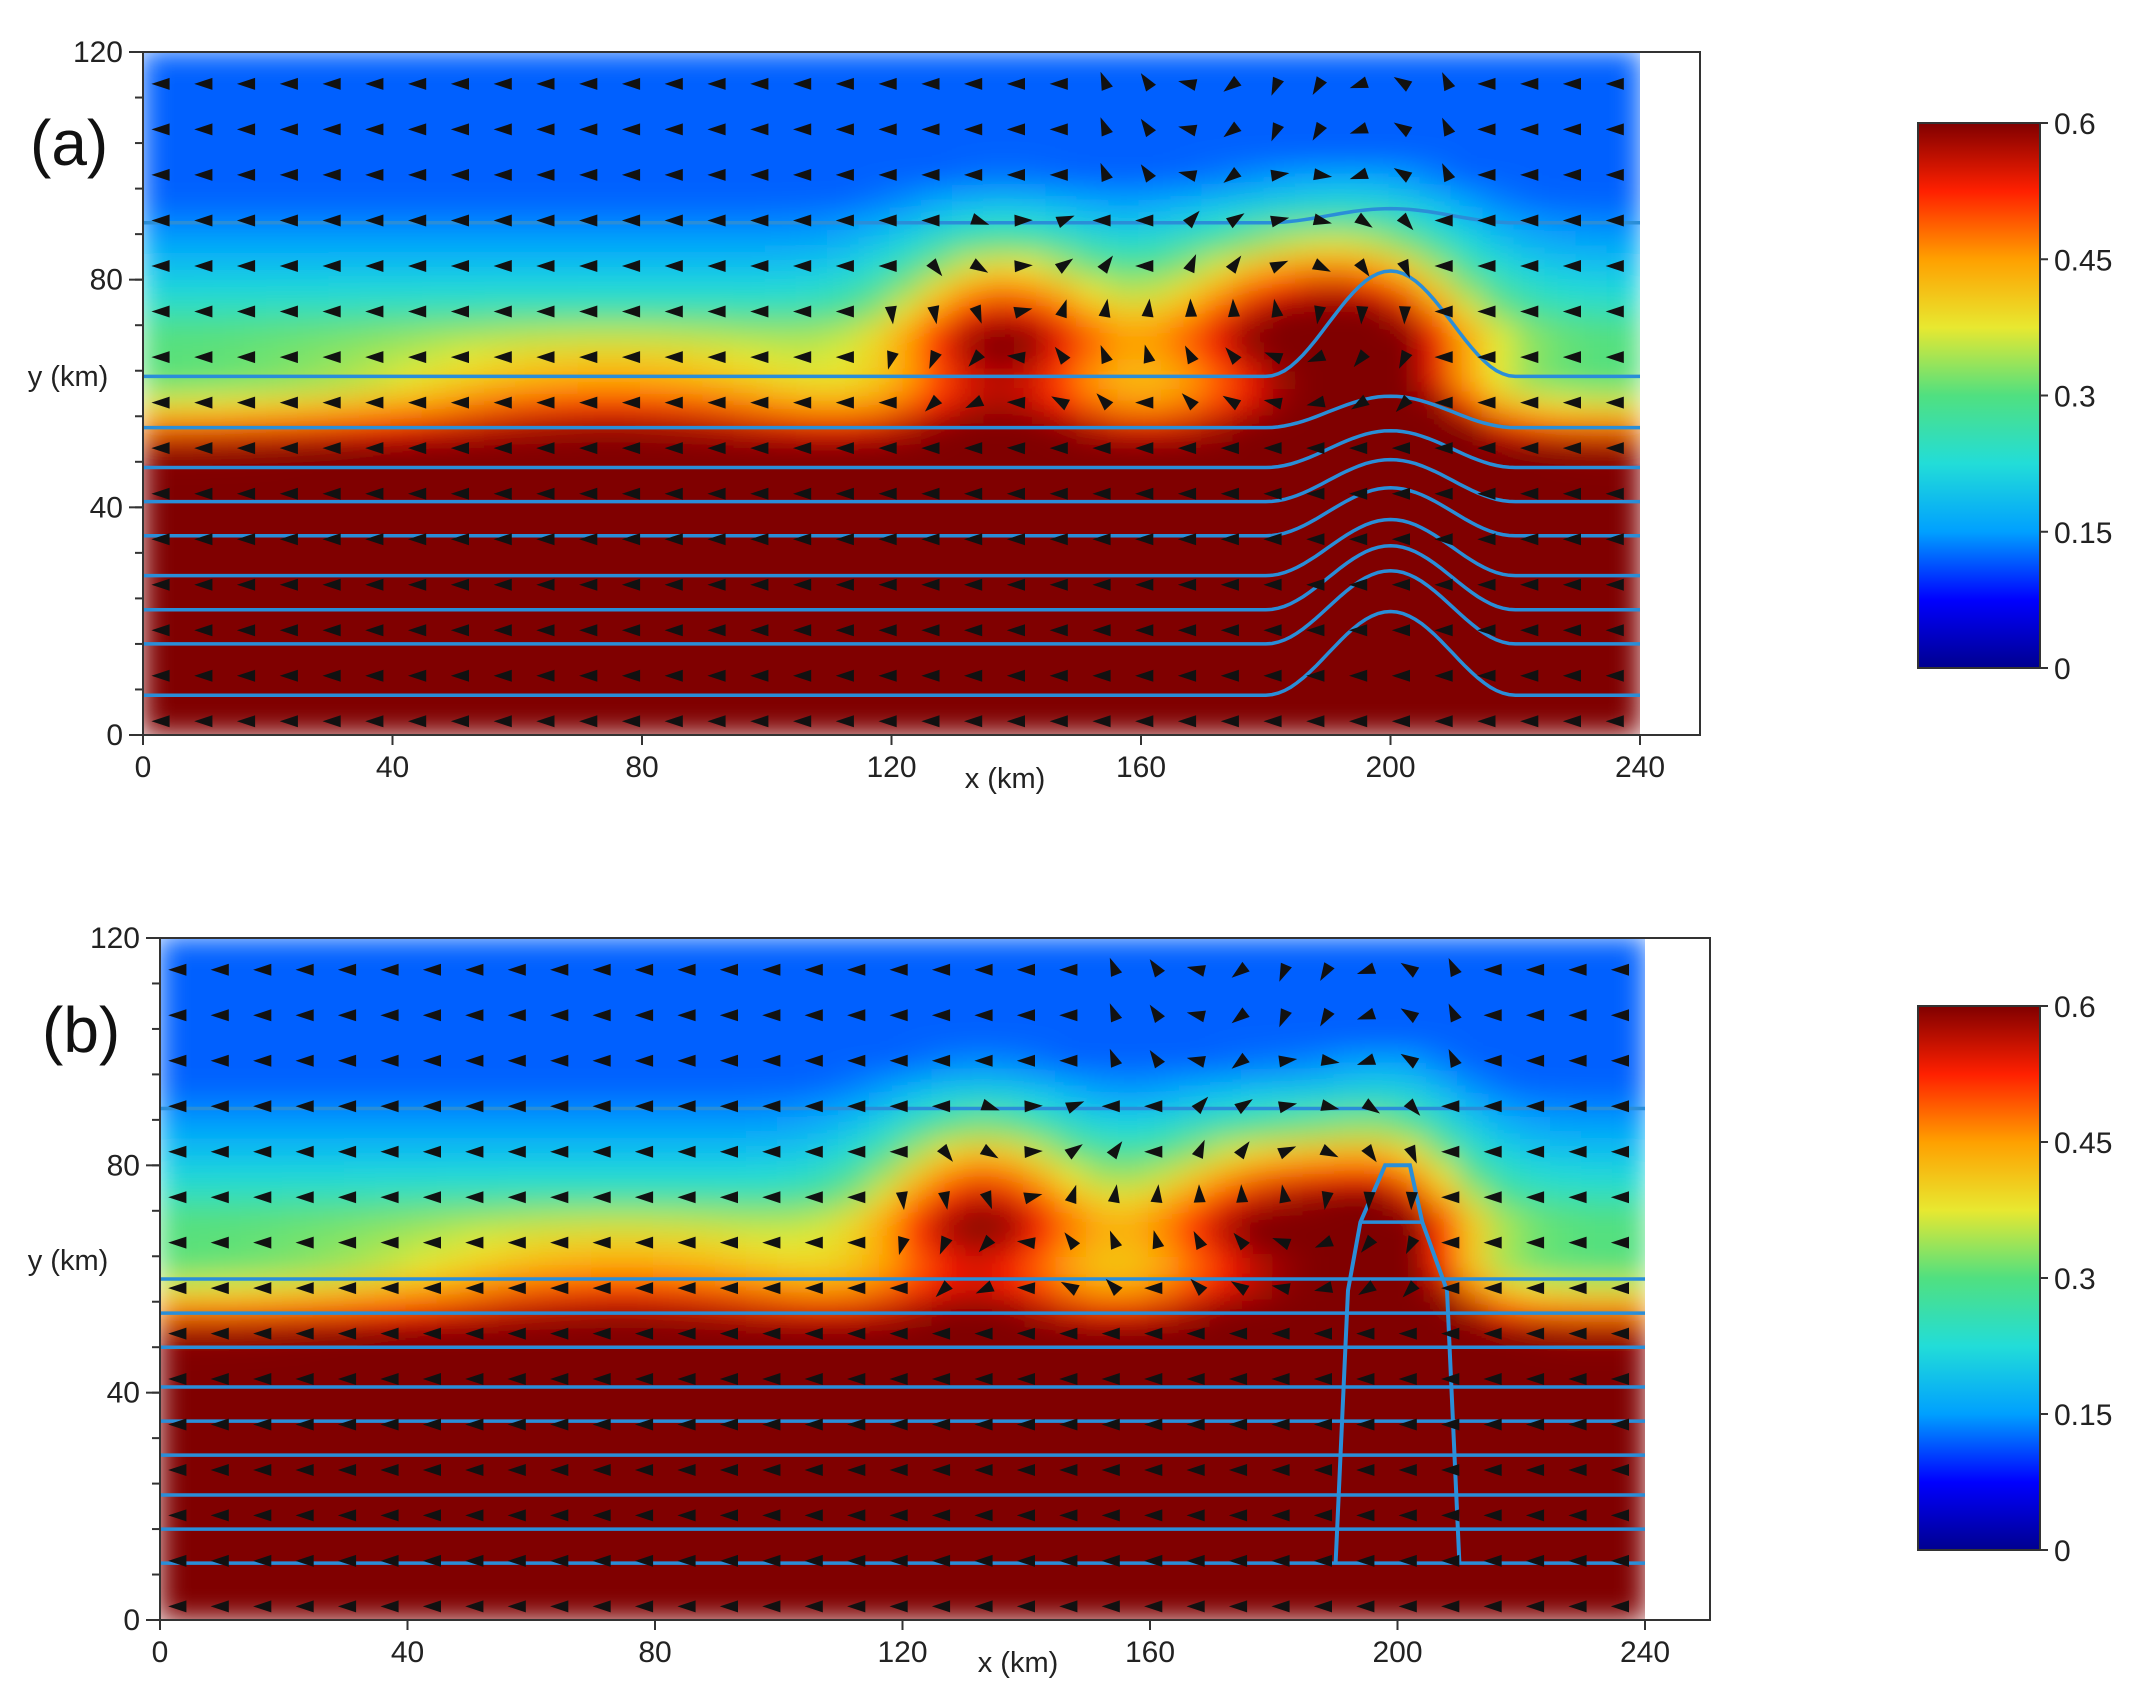 This screenshot has width=2155, height=1702. Describe the element at coordinates (1397, 1363) in the screenshot. I see `panel-b-terrain-outline` at that location.